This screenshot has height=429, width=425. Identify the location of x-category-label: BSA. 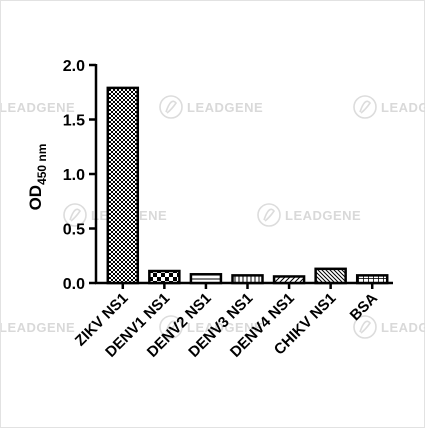
(364, 307).